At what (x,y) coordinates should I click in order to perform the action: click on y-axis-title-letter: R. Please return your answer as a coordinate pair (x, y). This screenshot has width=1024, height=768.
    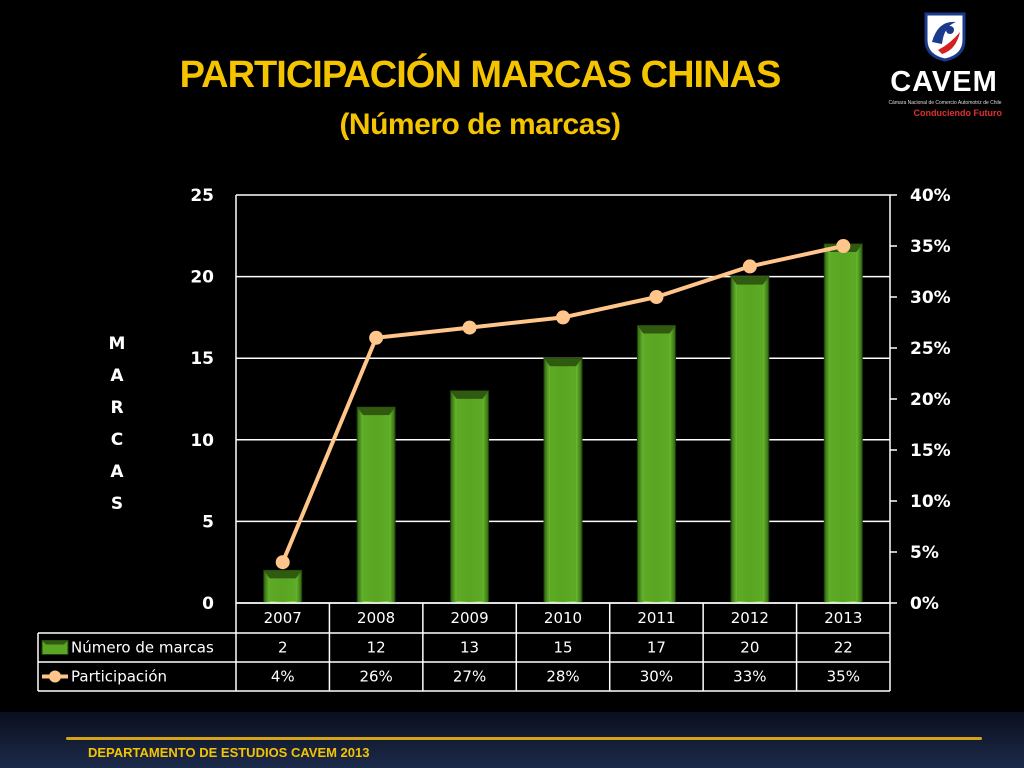
    Looking at the image, I should click on (116, 408).